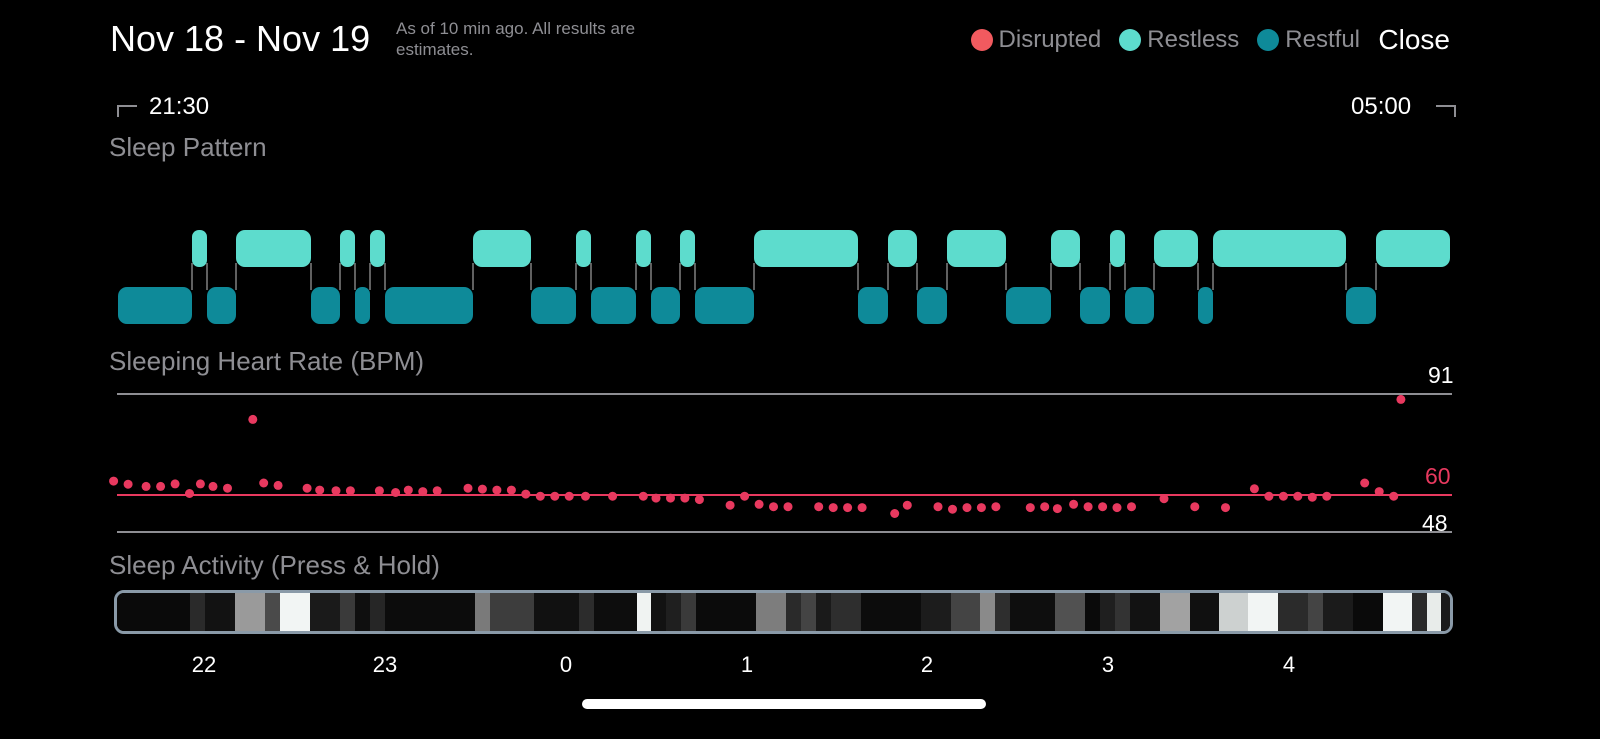 The width and height of the screenshot is (1600, 739). I want to click on axis-tick-label: 3, so click(1108, 664).